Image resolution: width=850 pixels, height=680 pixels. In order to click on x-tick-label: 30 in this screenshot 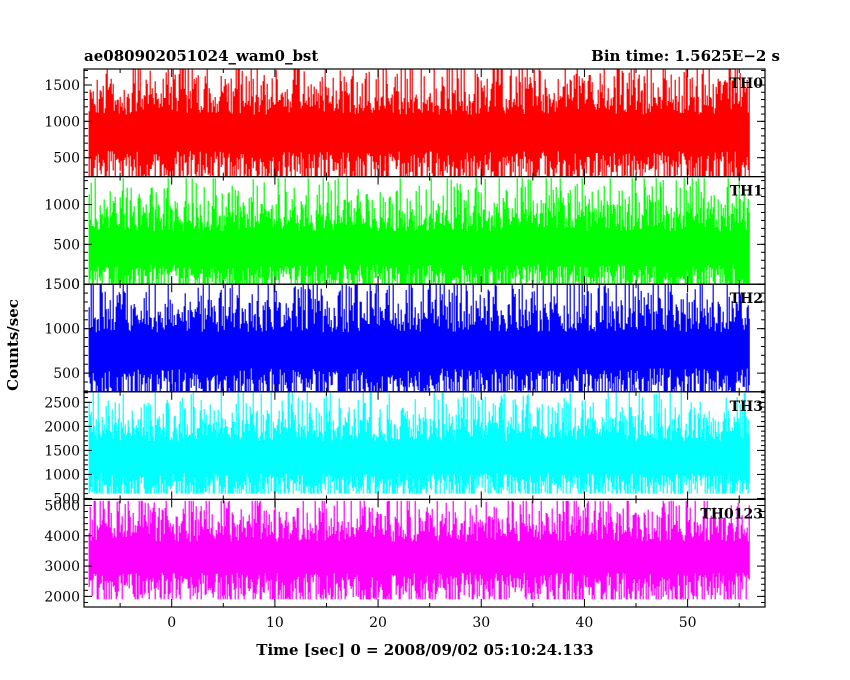, I will do `click(481, 623)`.